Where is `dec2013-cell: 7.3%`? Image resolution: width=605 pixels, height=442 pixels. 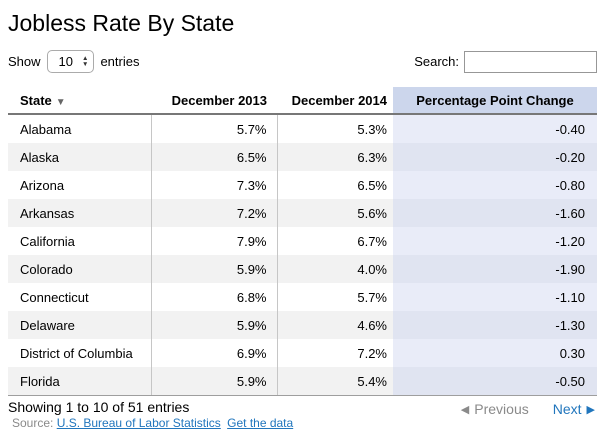
dec2013-cell: 7.3% is located at coordinates (214, 185).